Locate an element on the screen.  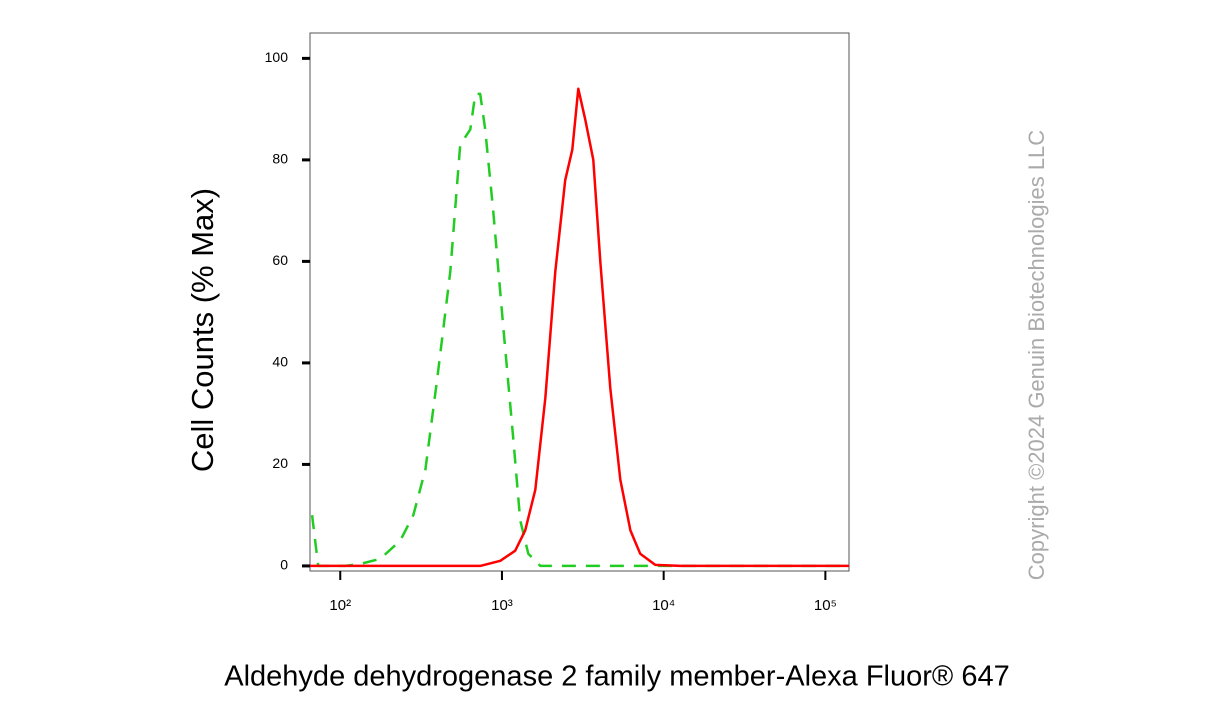
x-tick-label: 10² is located at coordinates (340, 605).